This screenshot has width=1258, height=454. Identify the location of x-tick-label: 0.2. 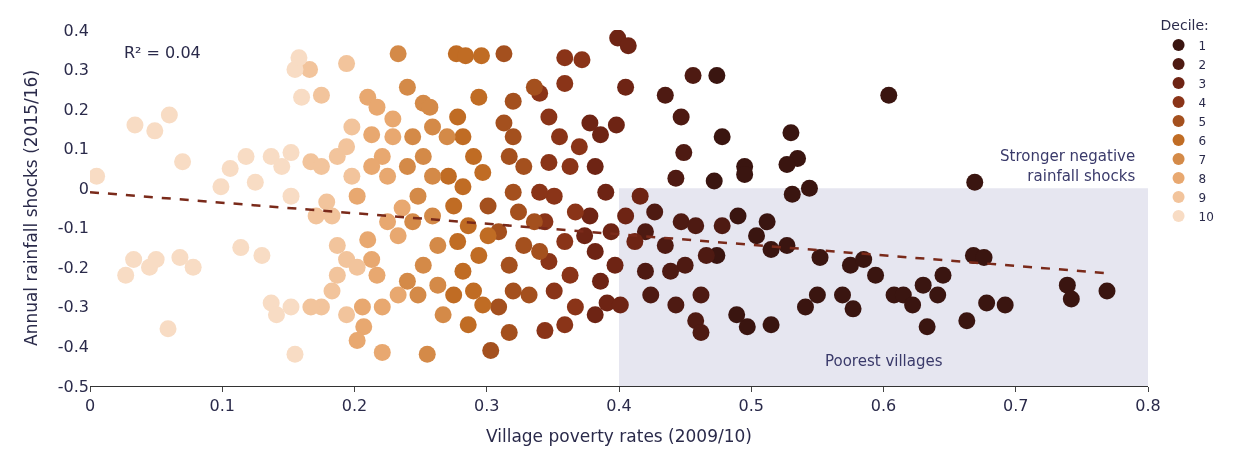
(354, 406).